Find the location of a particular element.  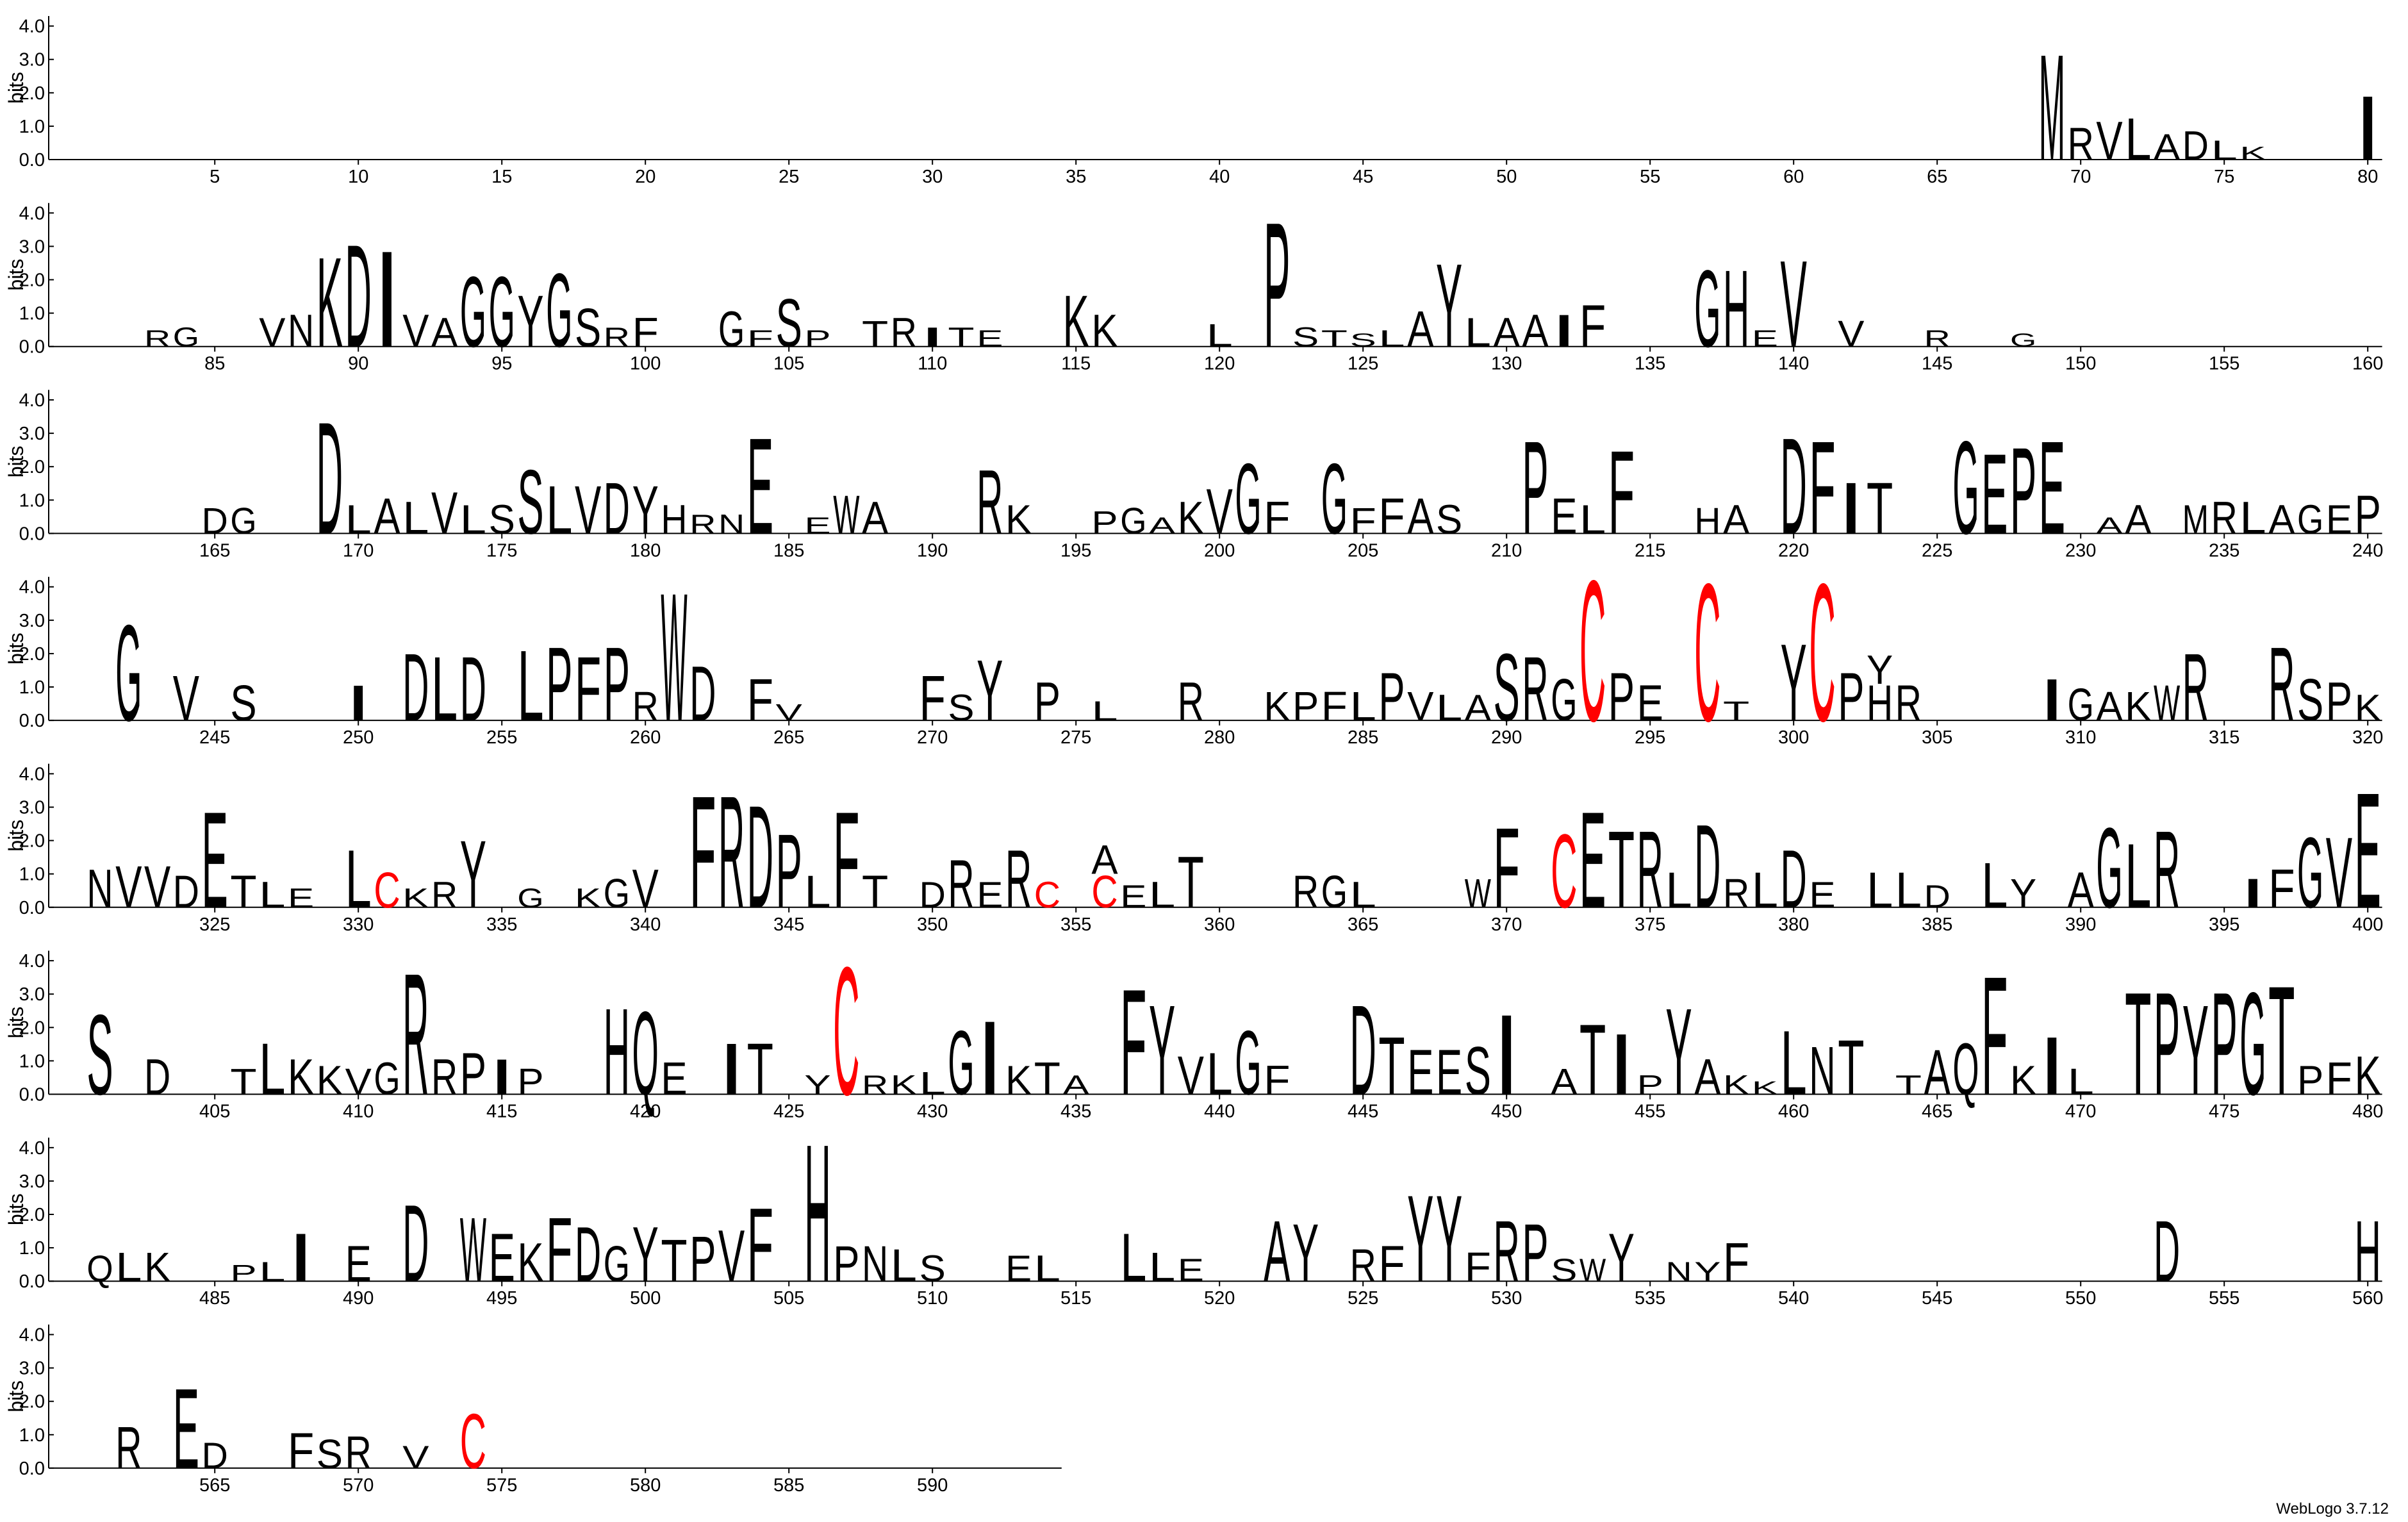

x-tick-label: 475 is located at coordinates (2224, 1112).